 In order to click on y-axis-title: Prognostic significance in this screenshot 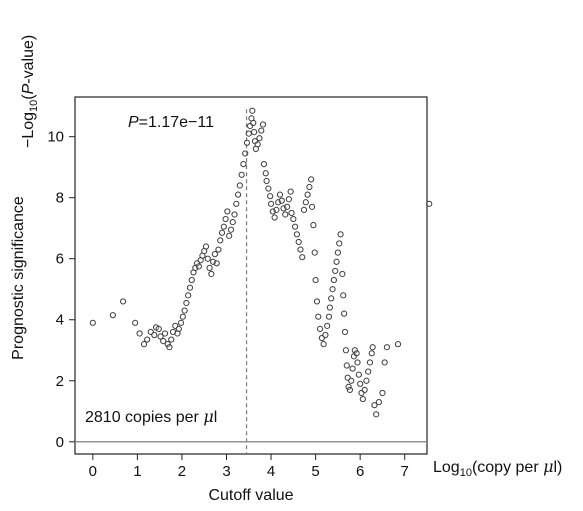, I will do `click(18, 278)`.